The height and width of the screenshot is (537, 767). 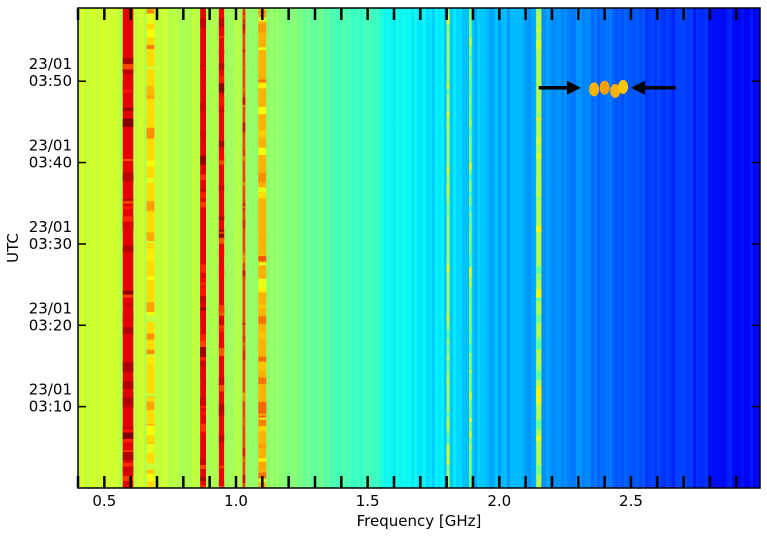 I want to click on arrow-annotations, so click(x=607, y=87).